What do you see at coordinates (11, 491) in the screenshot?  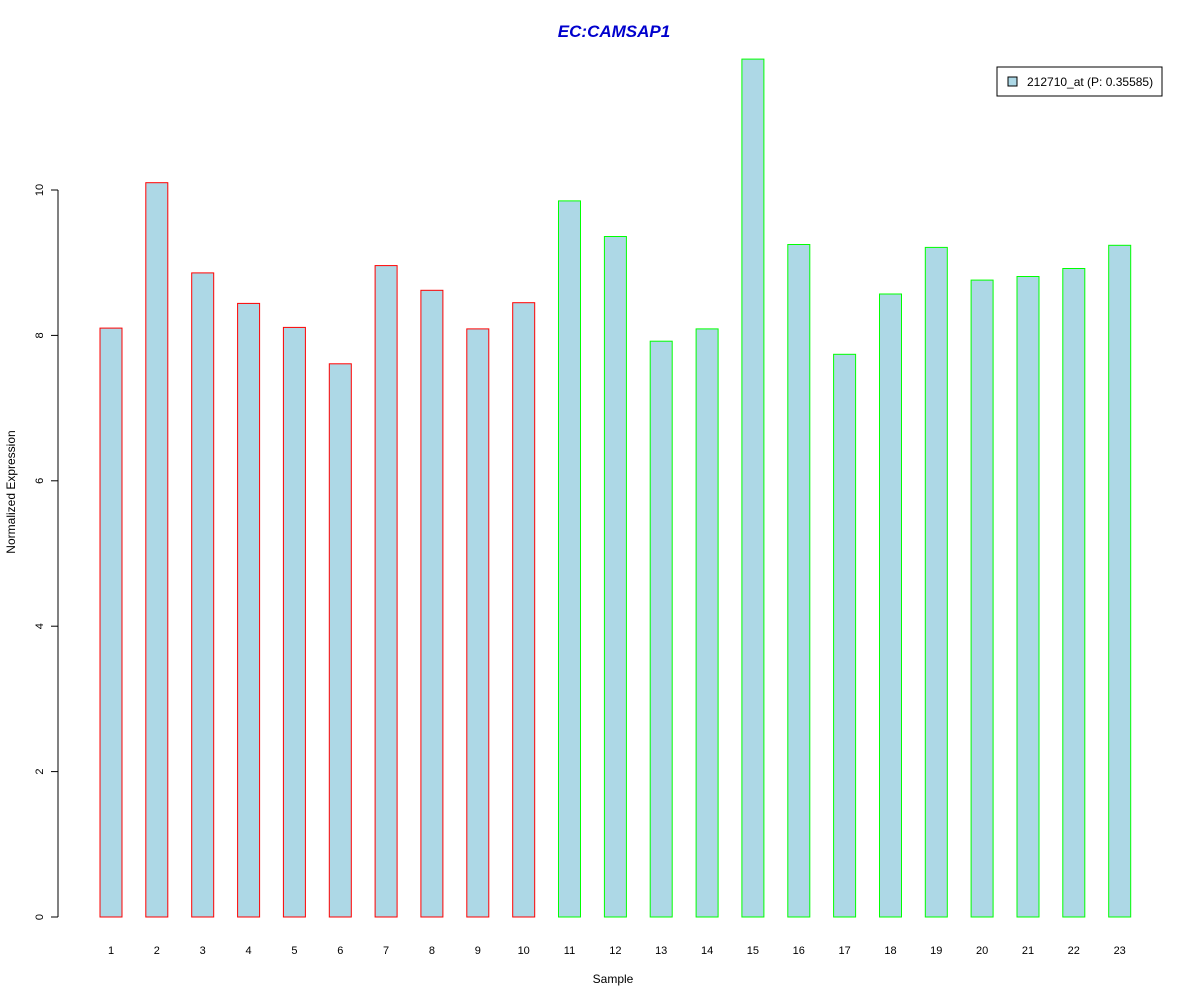 I see `y-axis-label: Normalized Expression` at bounding box center [11, 491].